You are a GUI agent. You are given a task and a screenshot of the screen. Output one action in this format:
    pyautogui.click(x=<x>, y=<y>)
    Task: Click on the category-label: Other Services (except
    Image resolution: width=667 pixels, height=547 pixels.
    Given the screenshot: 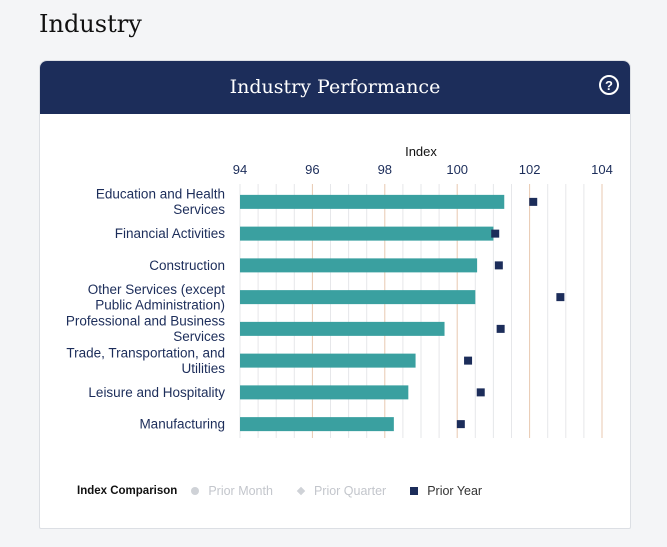 What is the action you would take?
    pyautogui.click(x=157, y=289)
    